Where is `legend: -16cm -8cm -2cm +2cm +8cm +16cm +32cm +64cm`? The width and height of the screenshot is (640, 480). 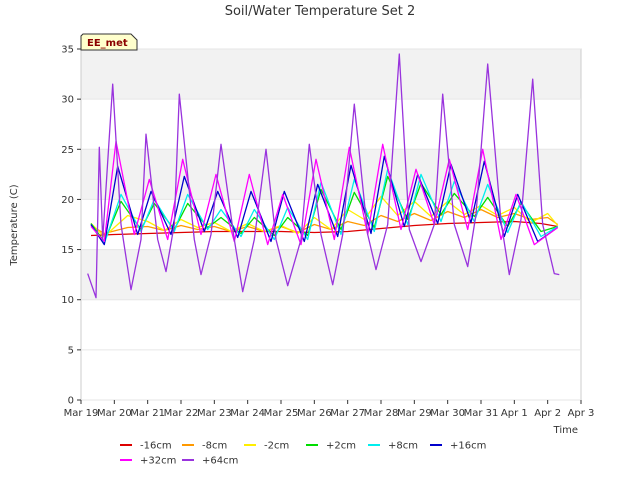
legend: -16cm -8cm -2cm +2cm +8cm +16cm +32cm +64cm is located at coordinates (303, 454).